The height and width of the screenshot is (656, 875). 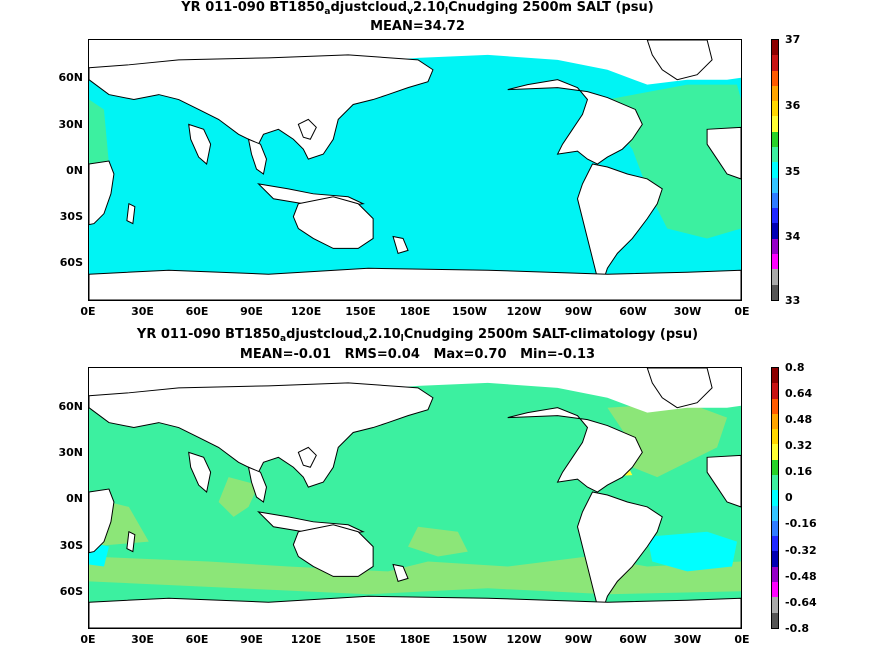 What do you see at coordinates (415, 639) in the screenshot?
I see `bottom-xlabels-label: 180E` at bounding box center [415, 639].